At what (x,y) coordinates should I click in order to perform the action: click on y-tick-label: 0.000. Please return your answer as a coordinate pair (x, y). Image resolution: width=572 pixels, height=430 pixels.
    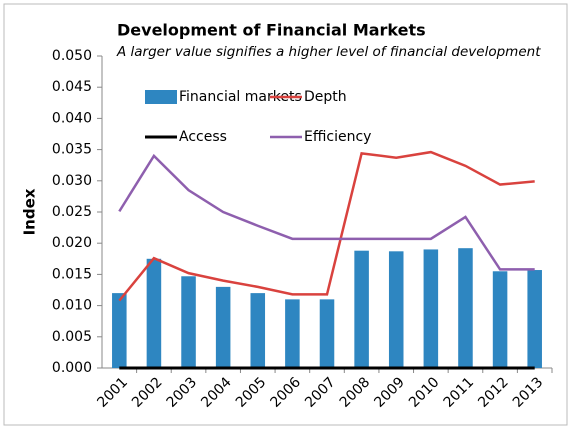
    Looking at the image, I should click on (72, 368).